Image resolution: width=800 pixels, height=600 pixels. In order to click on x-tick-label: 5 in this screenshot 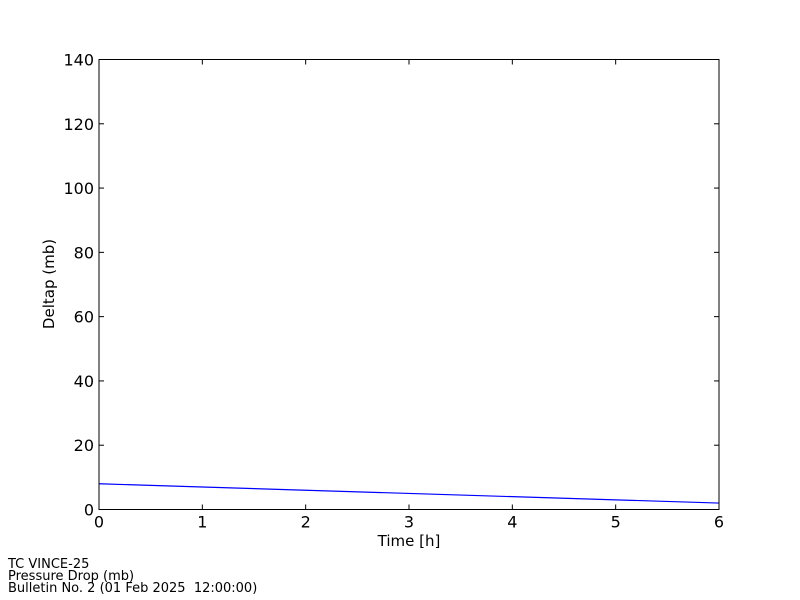, I will do `click(616, 522)`.